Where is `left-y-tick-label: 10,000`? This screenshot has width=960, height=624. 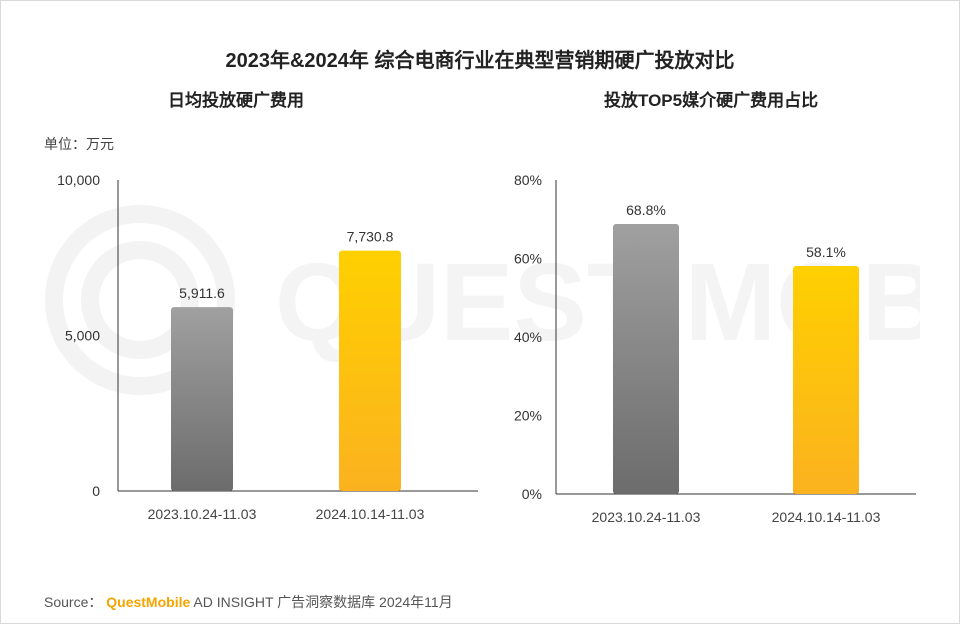
left-y-tick-label: 10,000 is located at coordinates (78, 180).